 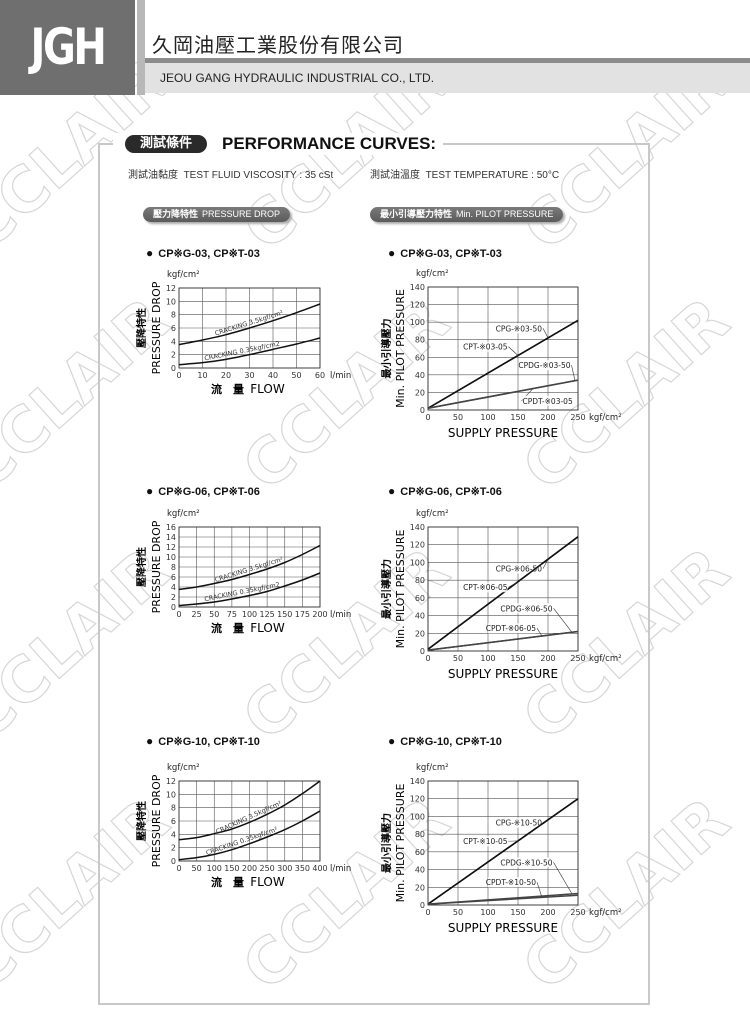 What do you see at coordinates (526, 608) in the screenshot?
I see `series-label: CPDG-※06-50` at bounding box center [526, 608].